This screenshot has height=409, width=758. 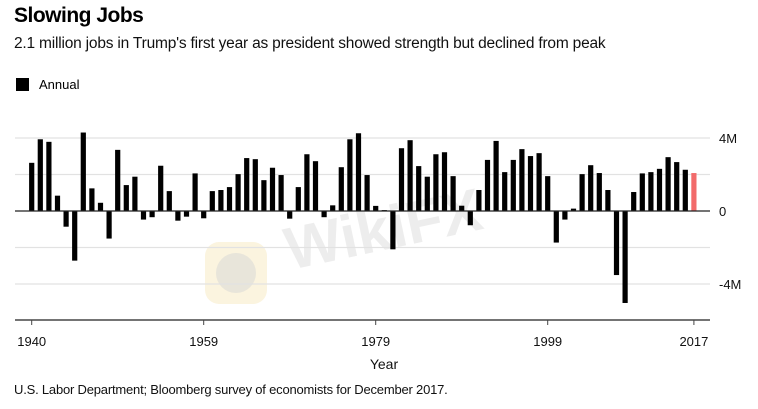 What do you see at coordinates (203, 341) in the screenshot?
I see `x-tick-label: 1959` at bounding box center [203, 341].